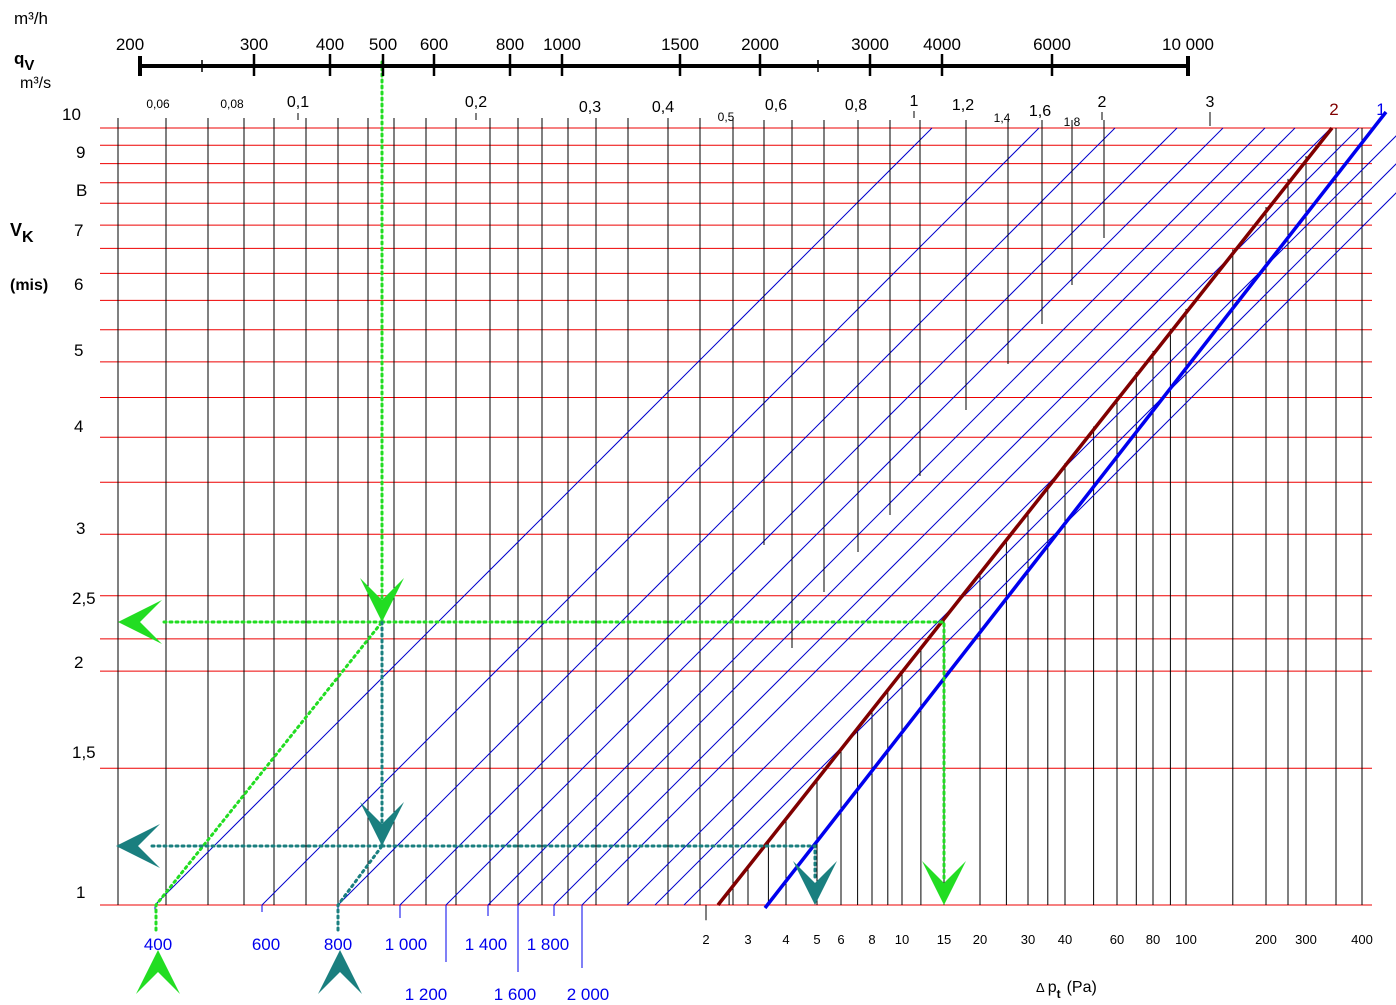 This screenshot has width=1396, height=1005. Describe the element at coordinates (81, 190) in the screenshot. I see `velocity-label: B` at that location.